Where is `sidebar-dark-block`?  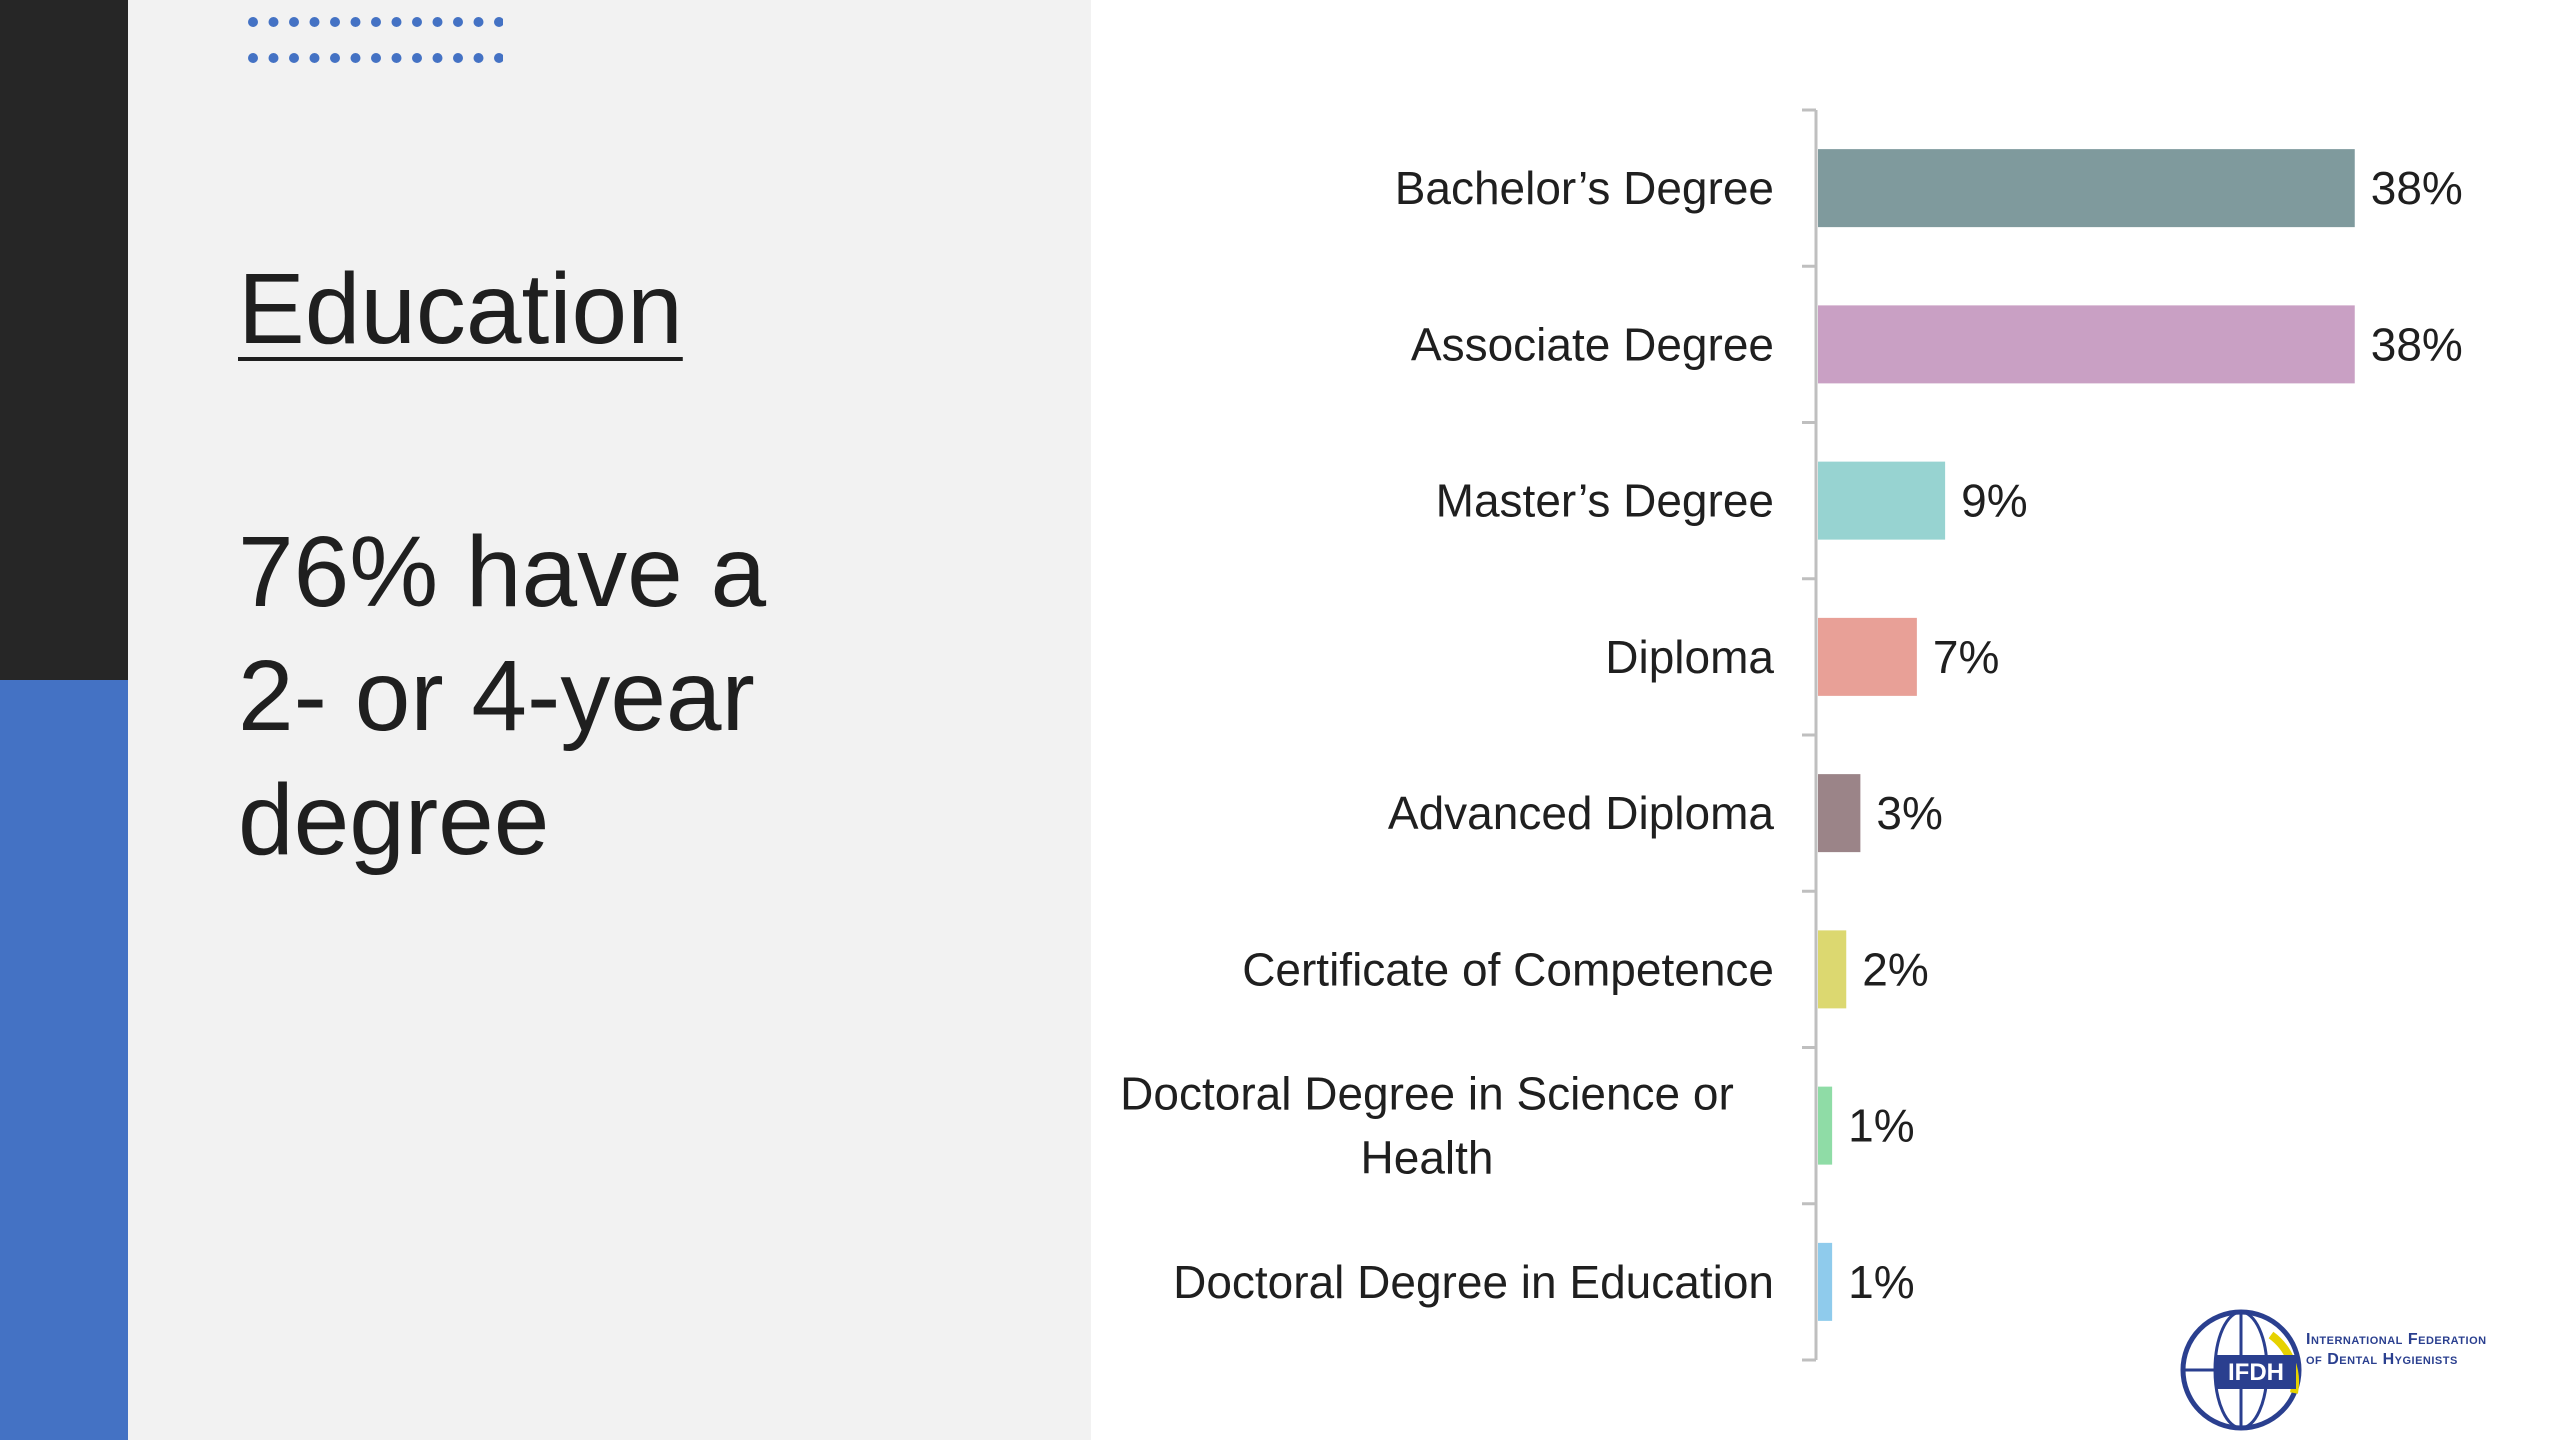 sidebar-dark-block is located at coordinates (64, 340).